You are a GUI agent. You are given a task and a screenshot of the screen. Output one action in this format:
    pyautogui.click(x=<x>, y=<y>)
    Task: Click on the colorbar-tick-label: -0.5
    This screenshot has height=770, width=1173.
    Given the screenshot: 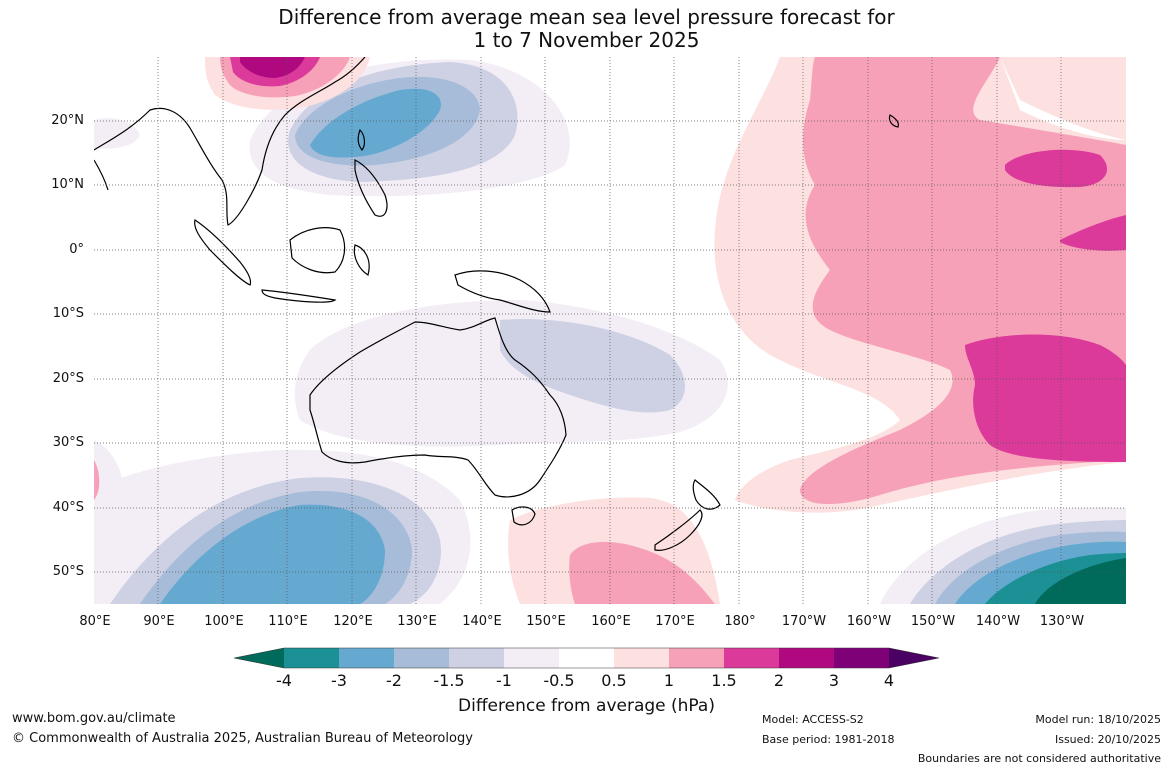 What is the action you would take?
    pyautogui.click(x=559, y=680)
    